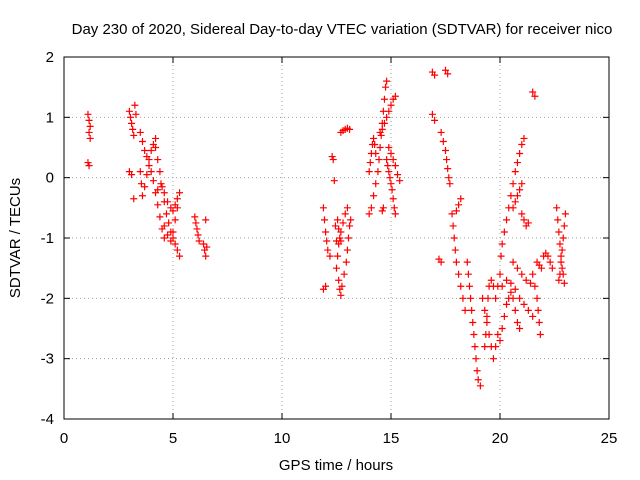  Describe the element at coordinates (169, 197) in the screenshot. I see `track-t08` at that location.